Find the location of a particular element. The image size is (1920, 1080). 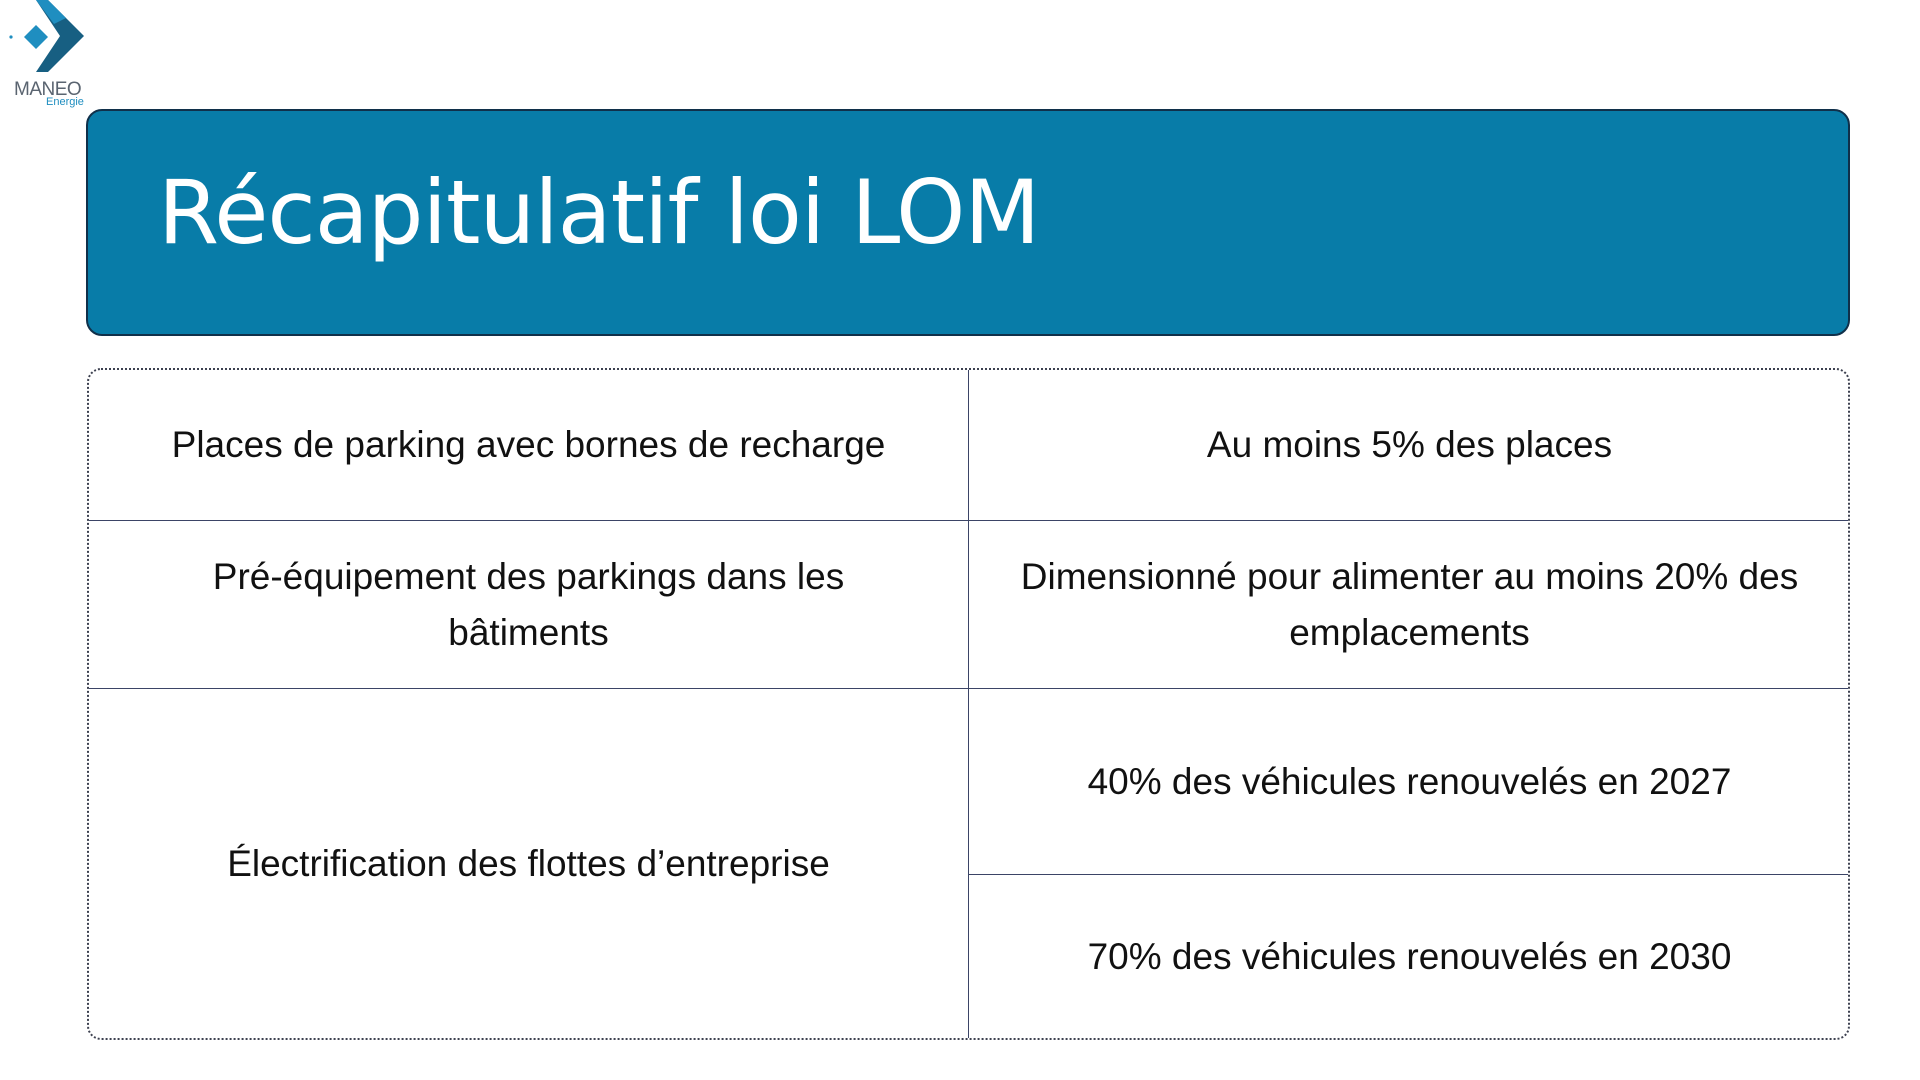

table-cell-value: 70% des véhicules renouvelés en 2030 is located at coordinates (1409, 956).